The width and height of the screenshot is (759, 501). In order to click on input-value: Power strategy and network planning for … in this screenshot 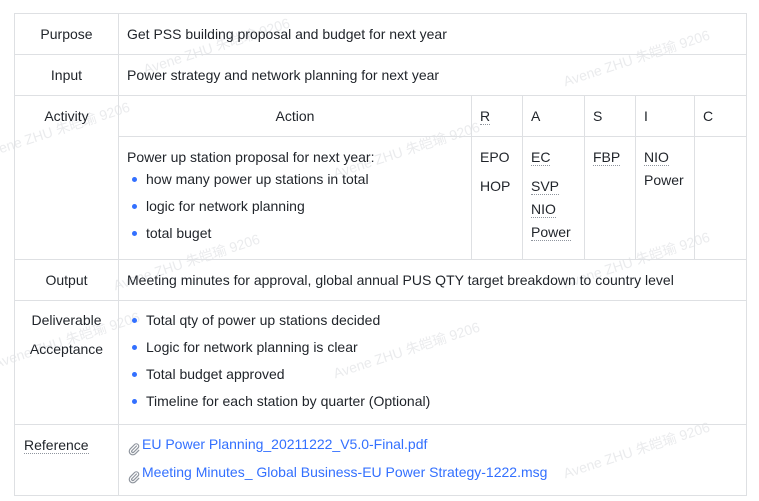, I will do `click(432, 75)`.